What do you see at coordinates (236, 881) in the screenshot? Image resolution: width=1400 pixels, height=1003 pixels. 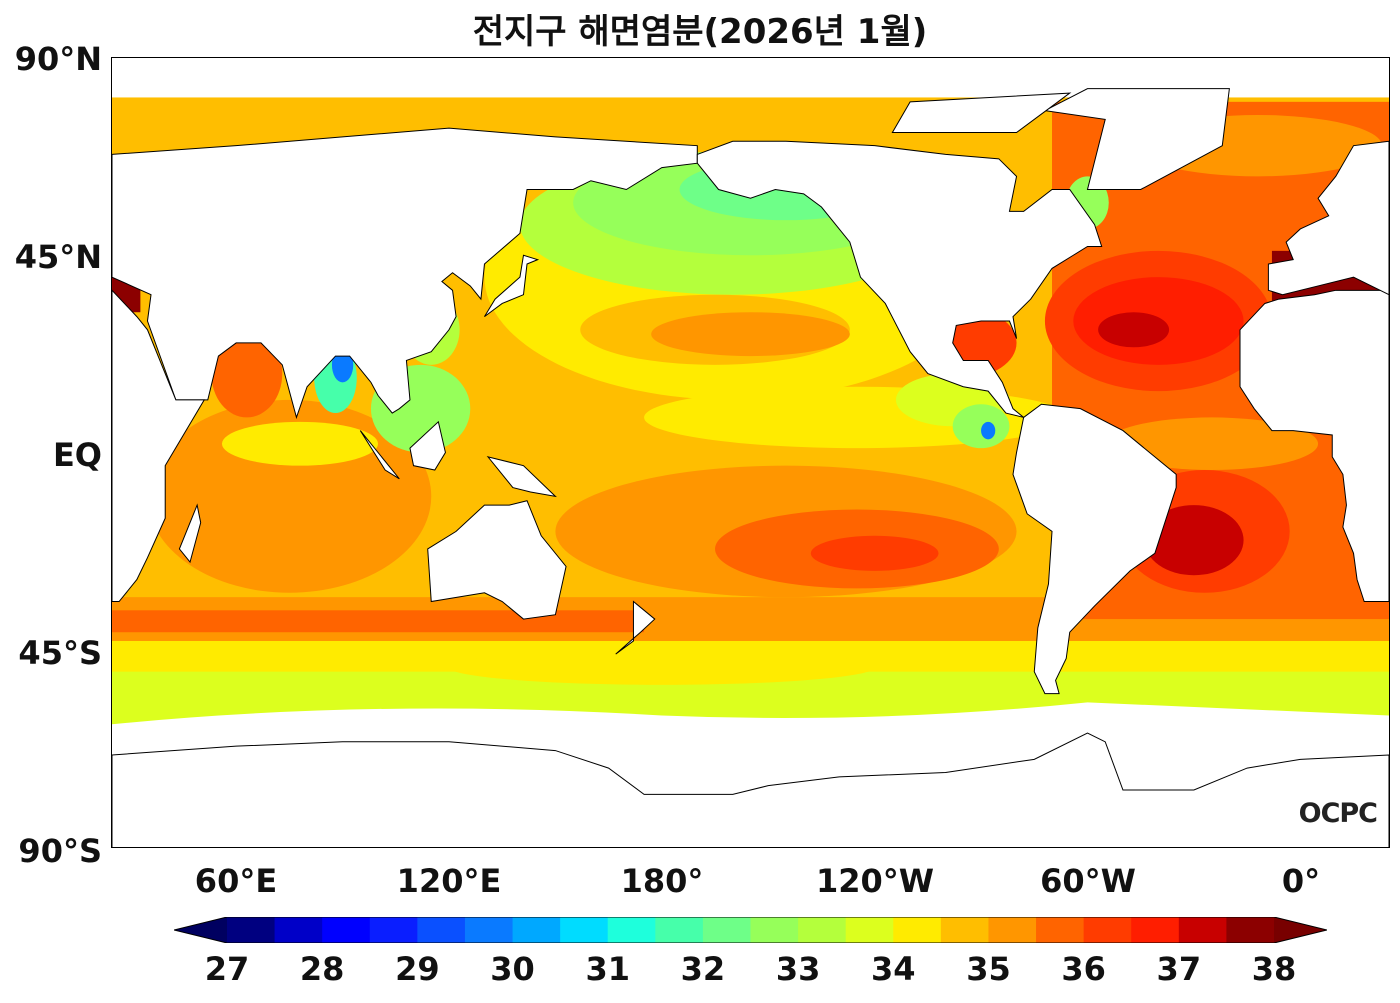 I see `lon-label-60e: 60°E` at bounding box center [236, 881].